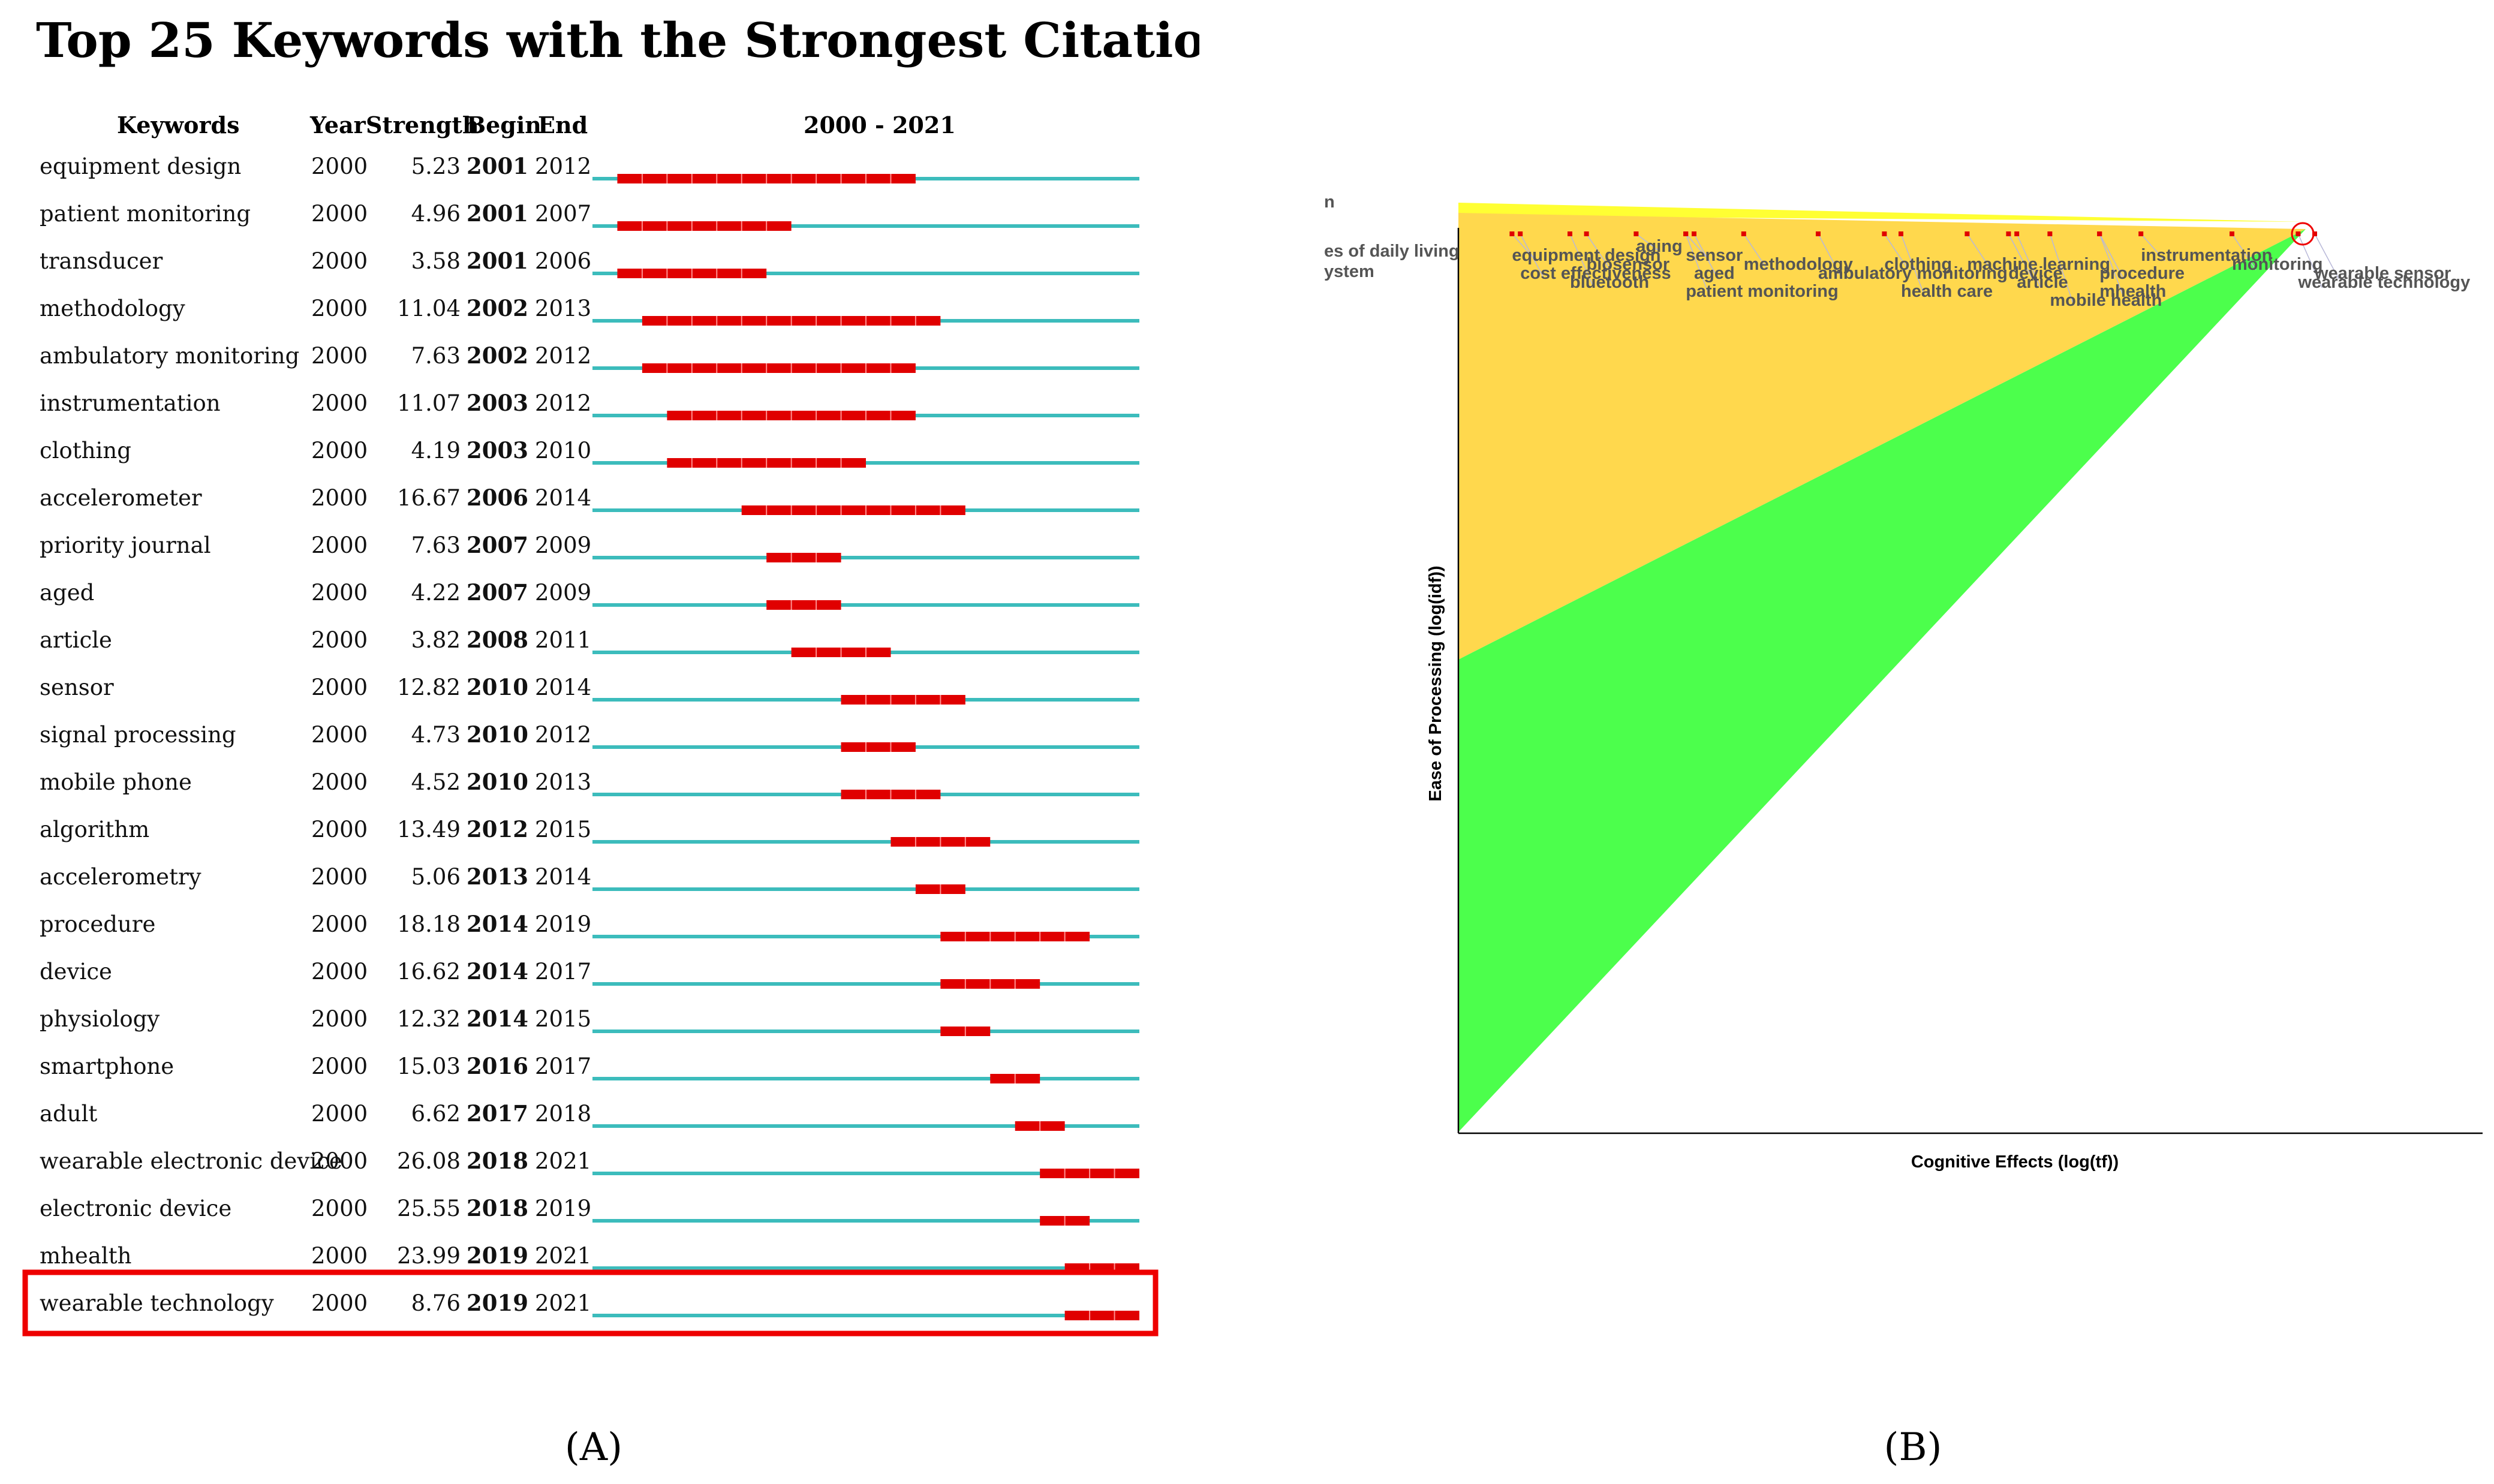 The width and height of the screenshot is (2494, 1484). Describe the element at coordinates (429, 687) in the screenshot. I see `strength-value: 12.82` at that location.